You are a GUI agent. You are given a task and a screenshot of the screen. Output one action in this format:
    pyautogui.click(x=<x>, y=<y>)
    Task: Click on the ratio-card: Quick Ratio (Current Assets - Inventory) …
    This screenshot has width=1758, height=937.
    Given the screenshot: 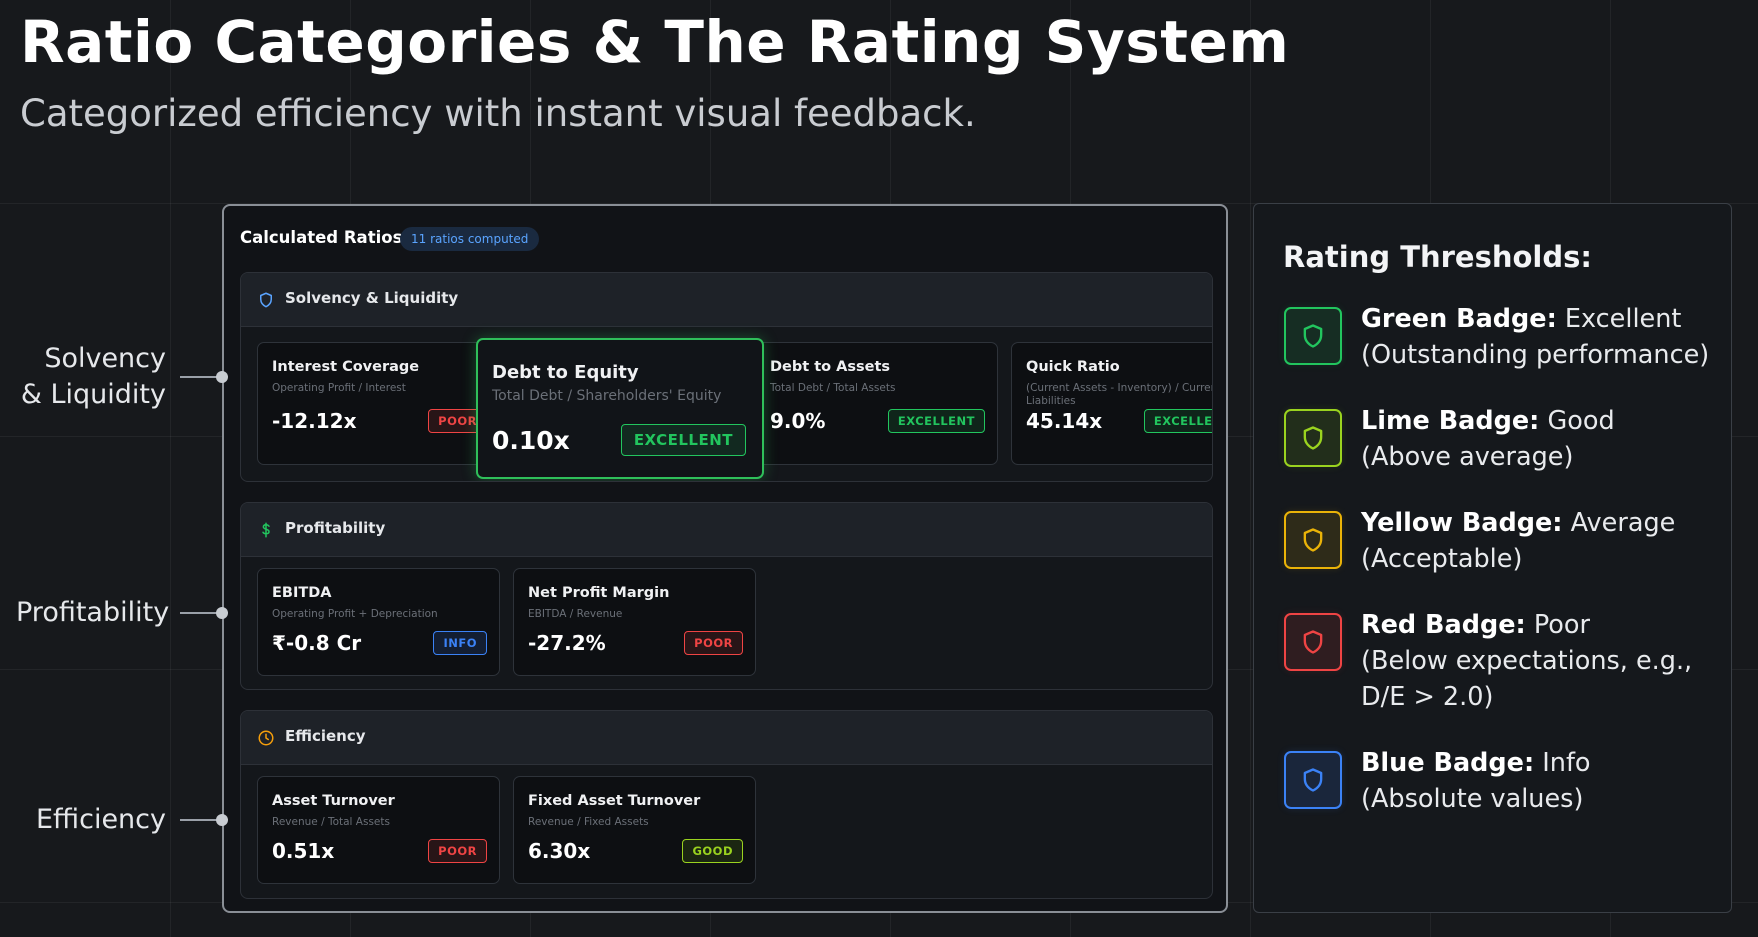 What is the action you would take?
    pyautogui.click(x=1112, y=403)
    